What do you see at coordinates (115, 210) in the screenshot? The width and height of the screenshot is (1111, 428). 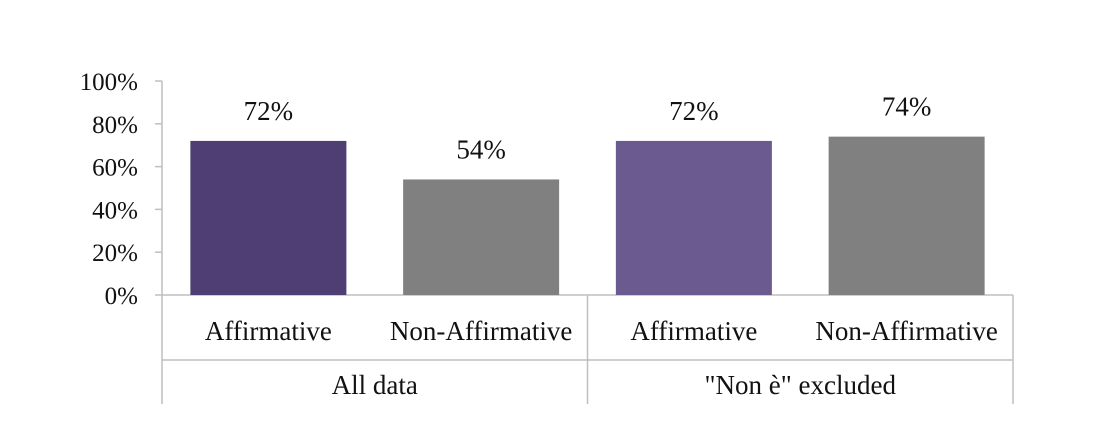 I see `y-tick-label: 40%` at bounding box center [115, 210].